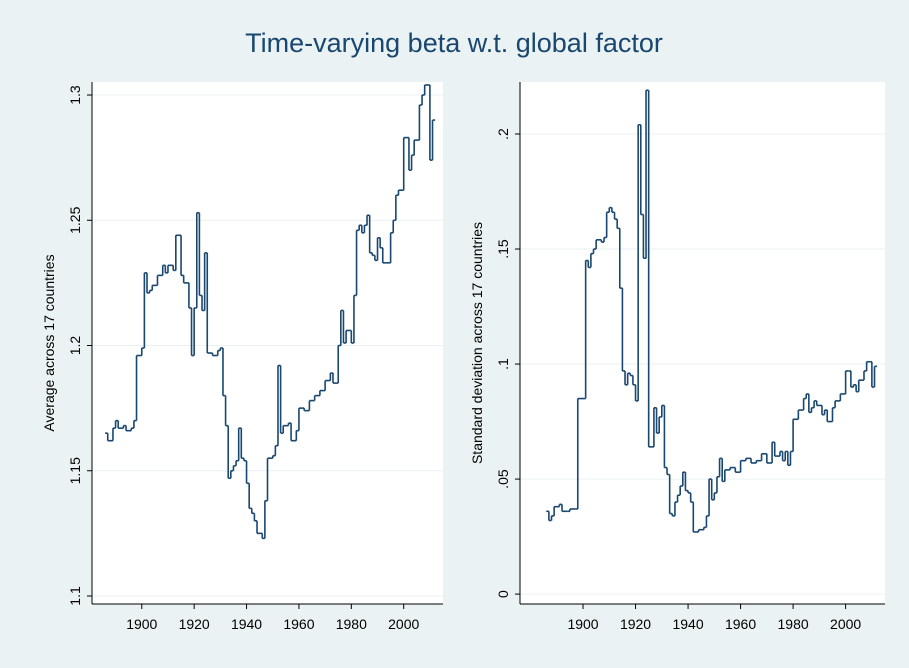  I want to click on y-tick-label: .1, so click(503, 364).